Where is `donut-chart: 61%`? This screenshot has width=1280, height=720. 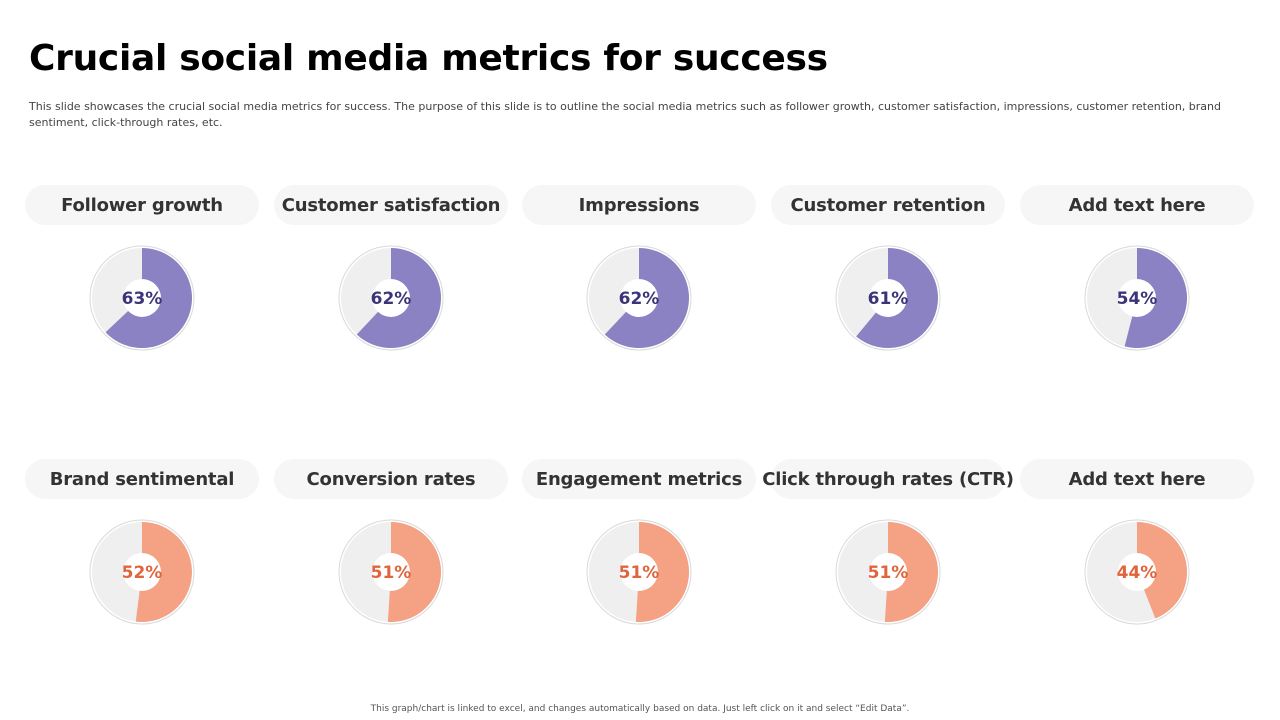 donut-chart: 61% is located at coordinates (888, 298).